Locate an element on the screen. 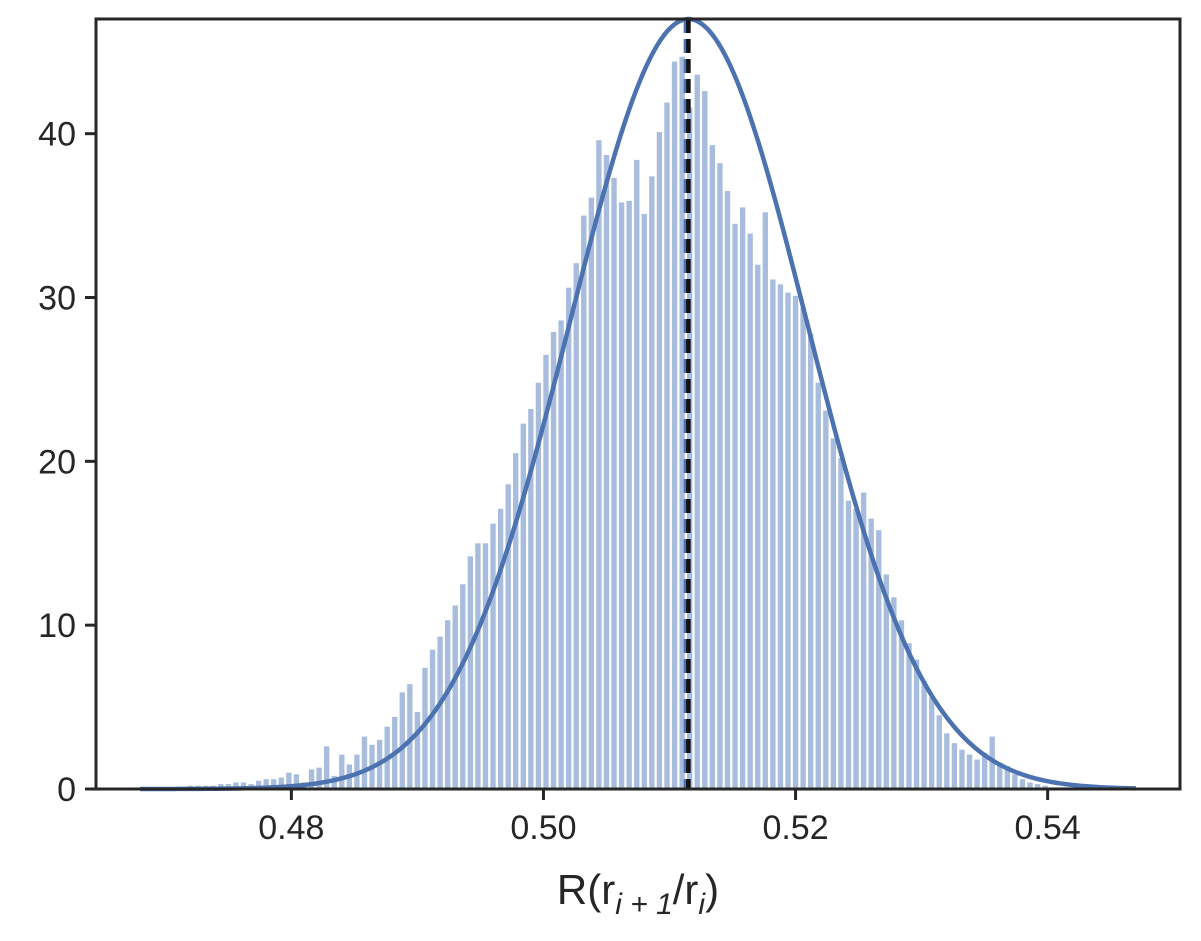  y-tick-label: 40 is located at coordinates (57, 135).